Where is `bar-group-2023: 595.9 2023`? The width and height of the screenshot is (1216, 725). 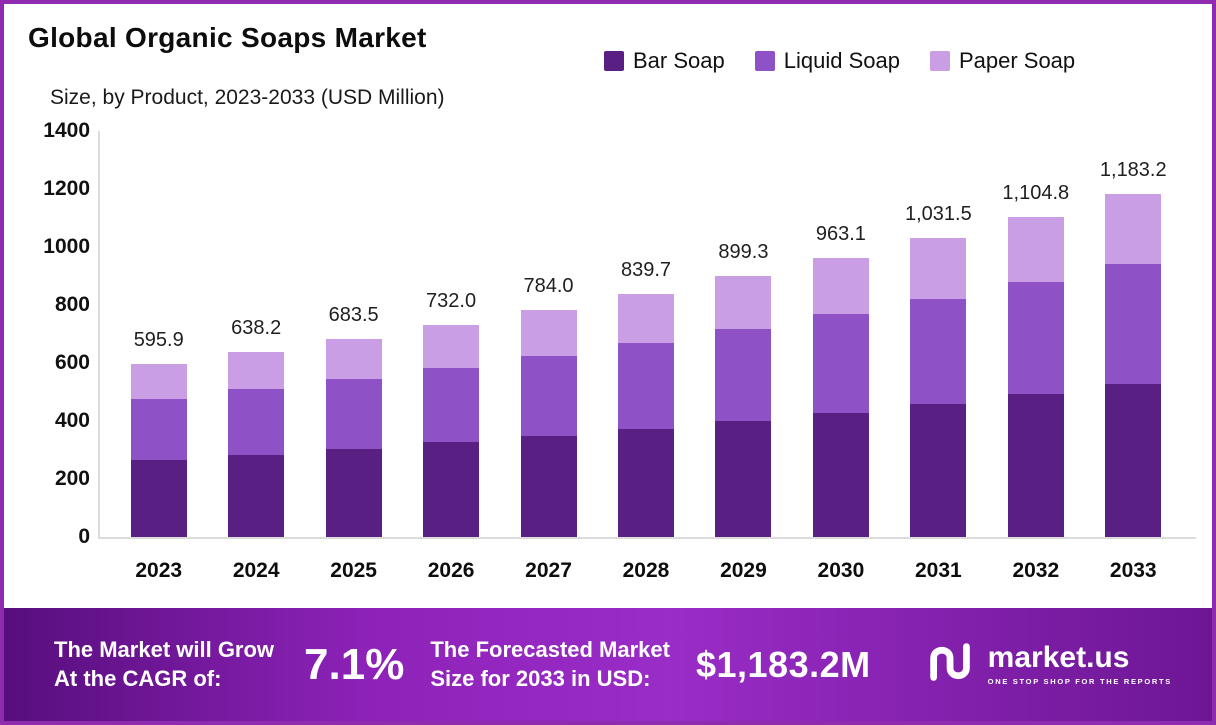 bar-group-2023: 595.9 2023 is located at coordinates (158, 356).